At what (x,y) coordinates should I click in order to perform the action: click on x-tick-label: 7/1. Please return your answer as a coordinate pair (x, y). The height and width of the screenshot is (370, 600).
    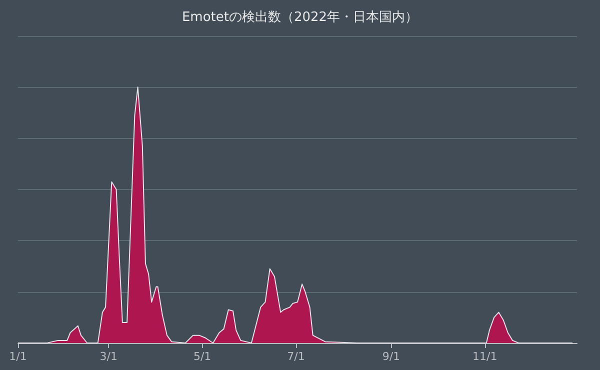
    Looking at the image, I should click on (296, 356).